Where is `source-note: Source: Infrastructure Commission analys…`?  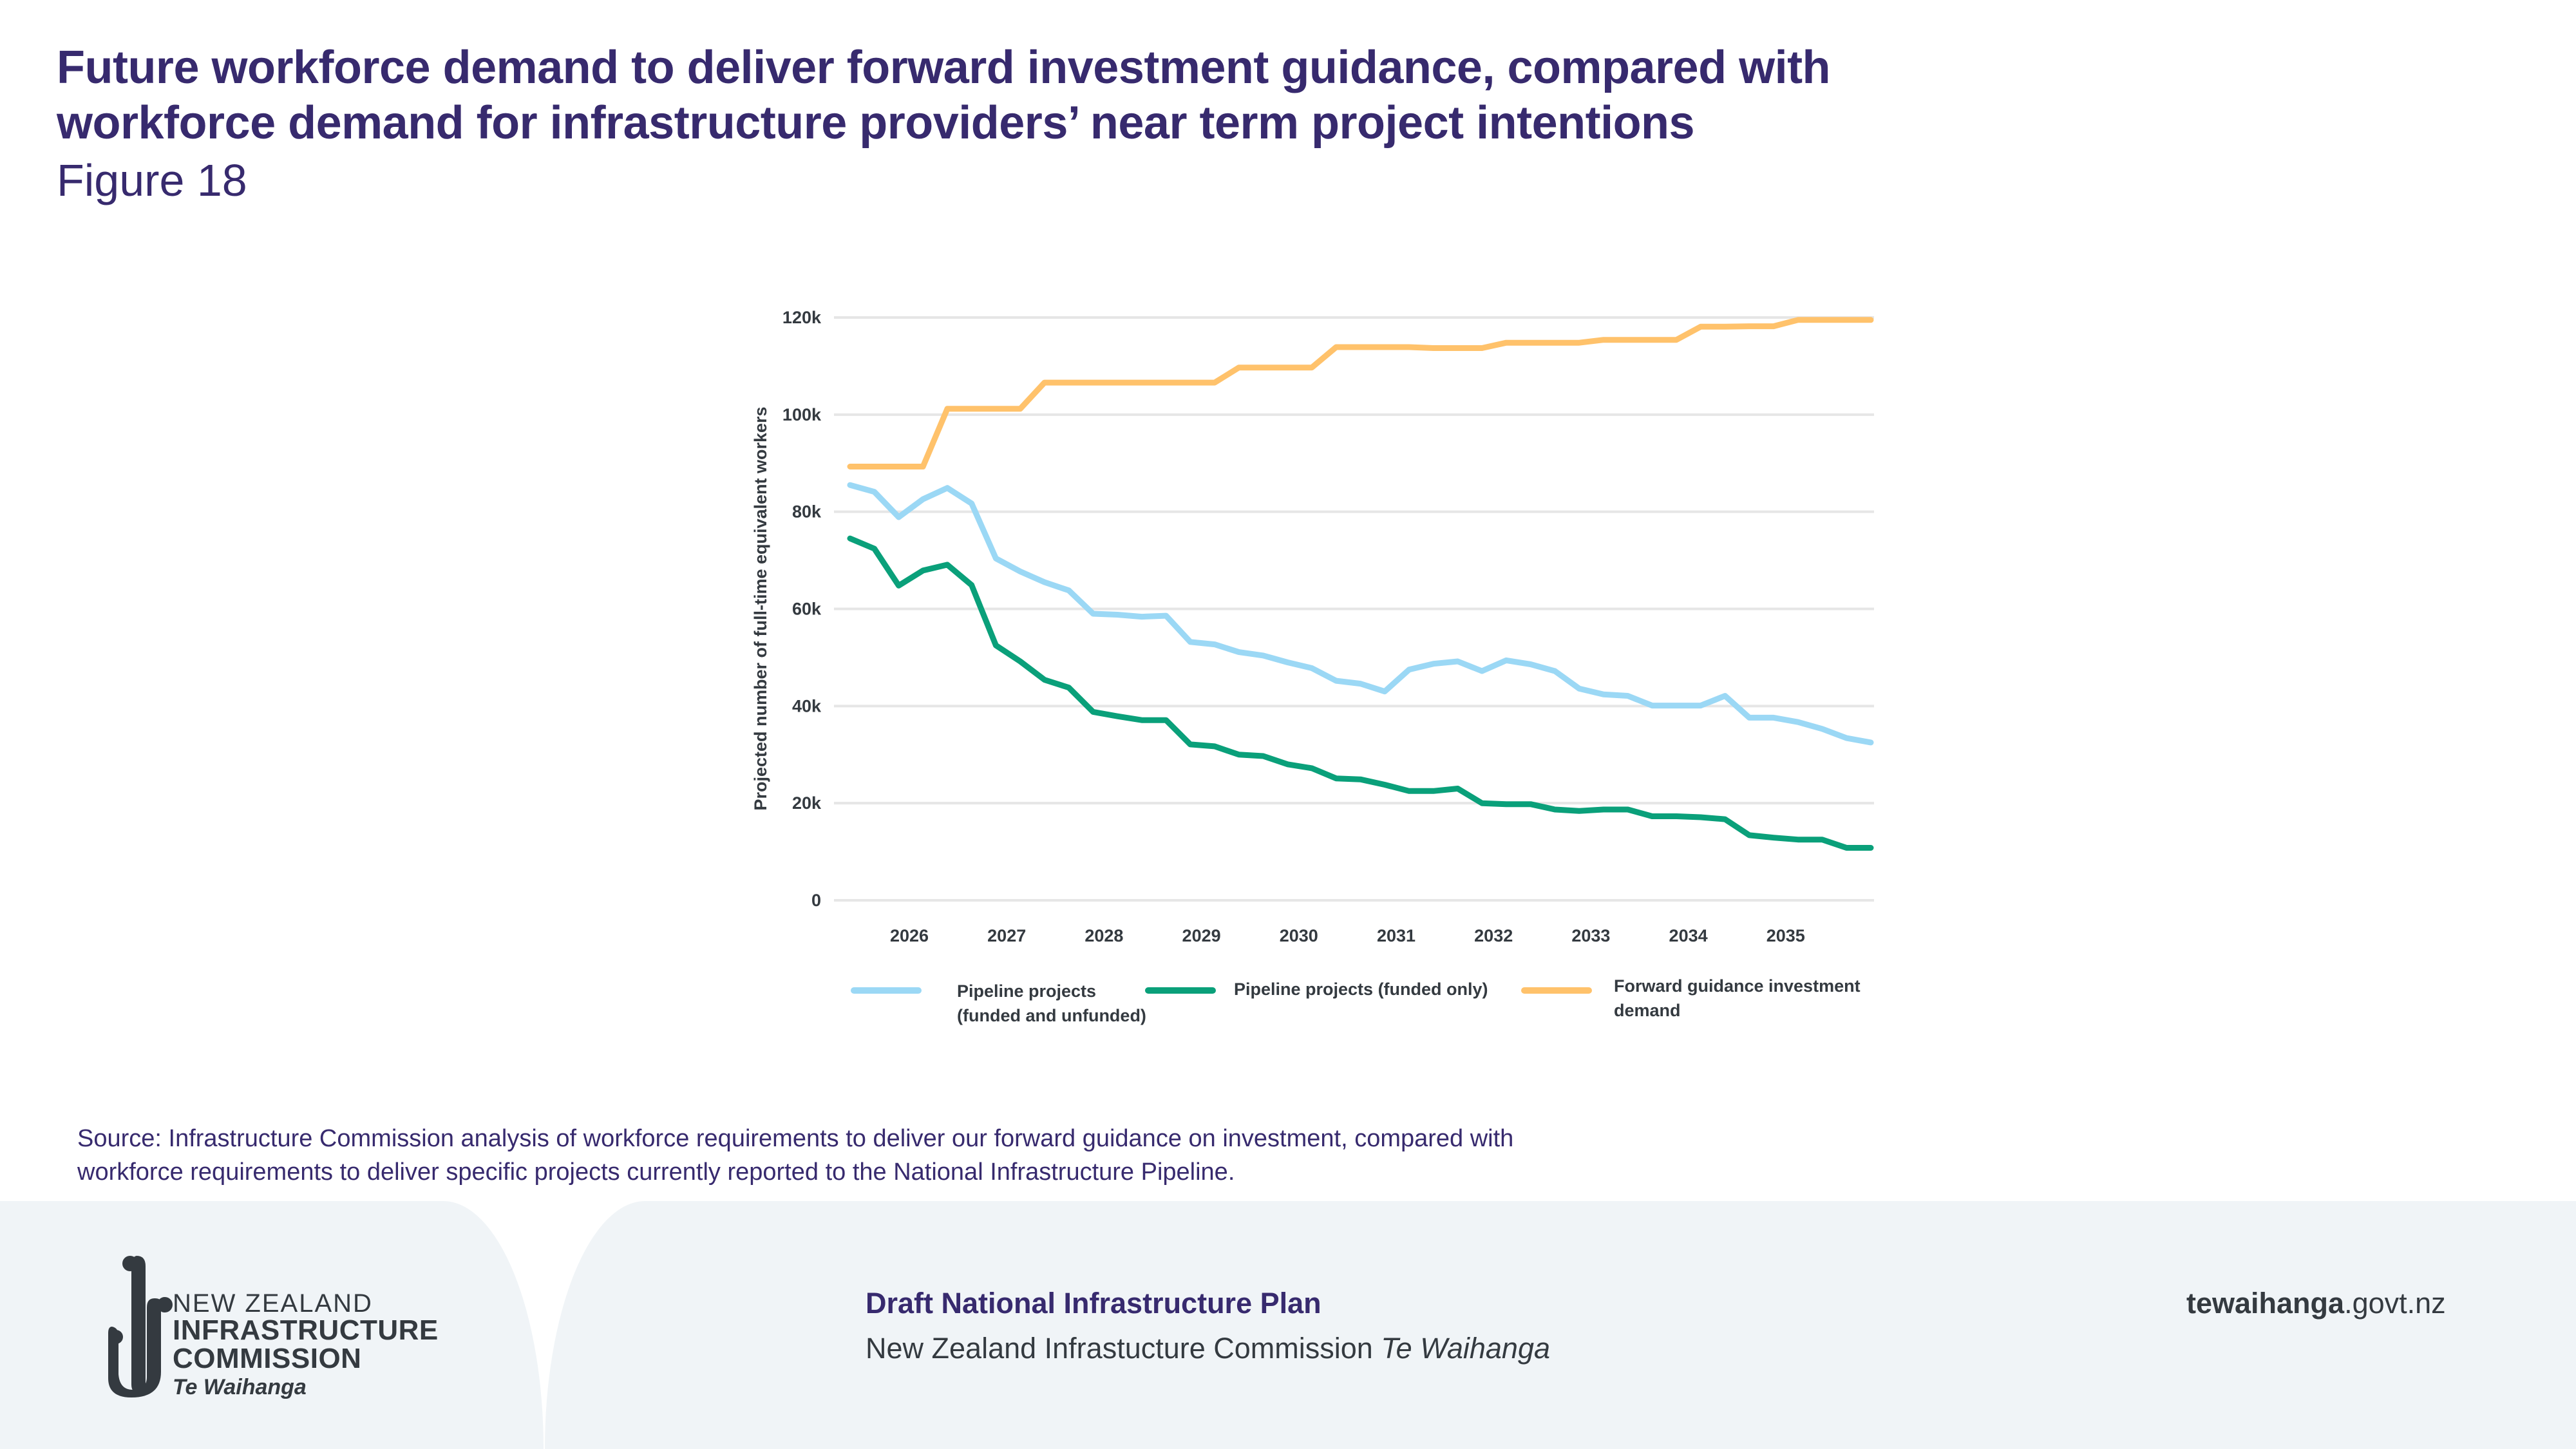
source-note: Source: Infrastructure Commission analys… is located at coordinates (882, 1156).